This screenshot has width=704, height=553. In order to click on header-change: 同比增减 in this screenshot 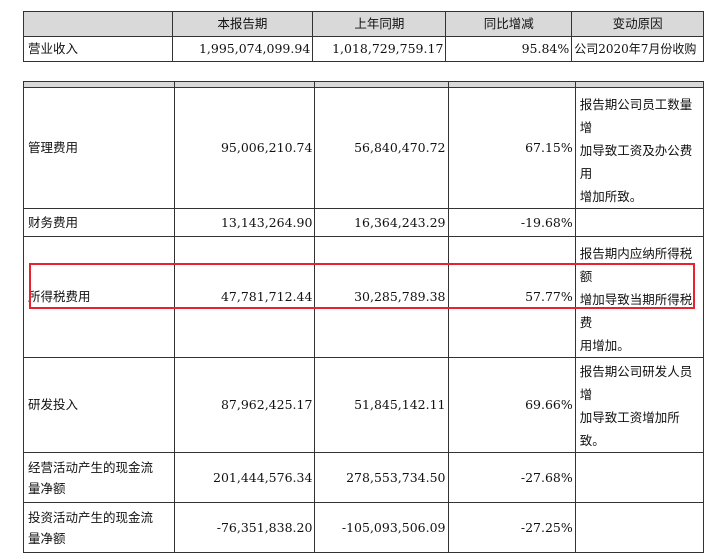, I will do `click(509, 24)`.